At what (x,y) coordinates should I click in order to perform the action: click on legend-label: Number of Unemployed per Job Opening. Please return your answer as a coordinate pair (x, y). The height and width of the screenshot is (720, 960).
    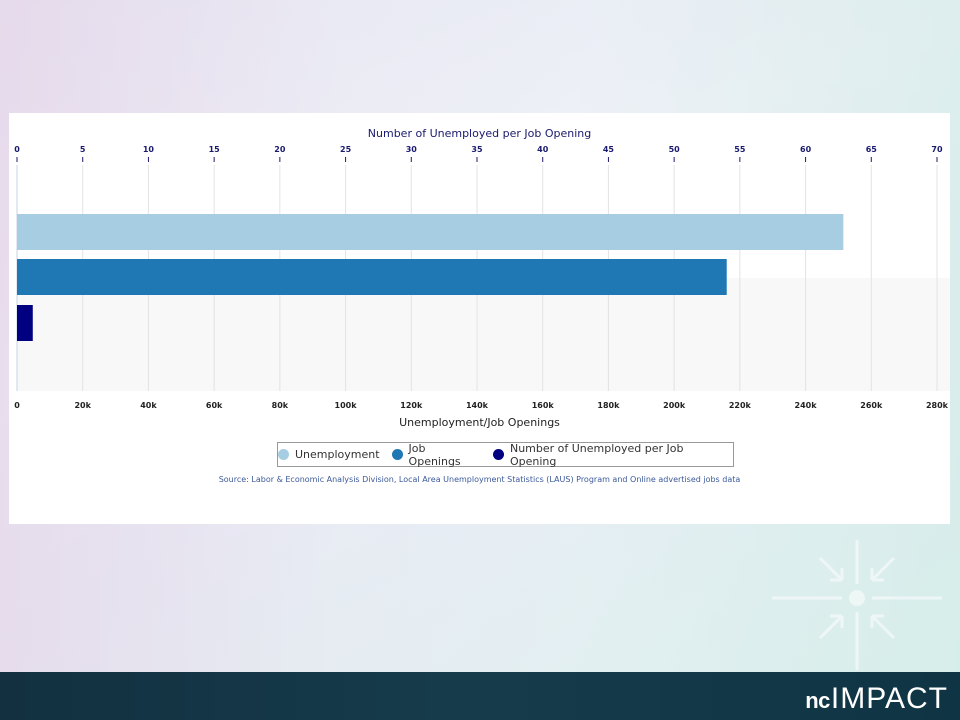
    Looking at the image, I should click on (596, 454).